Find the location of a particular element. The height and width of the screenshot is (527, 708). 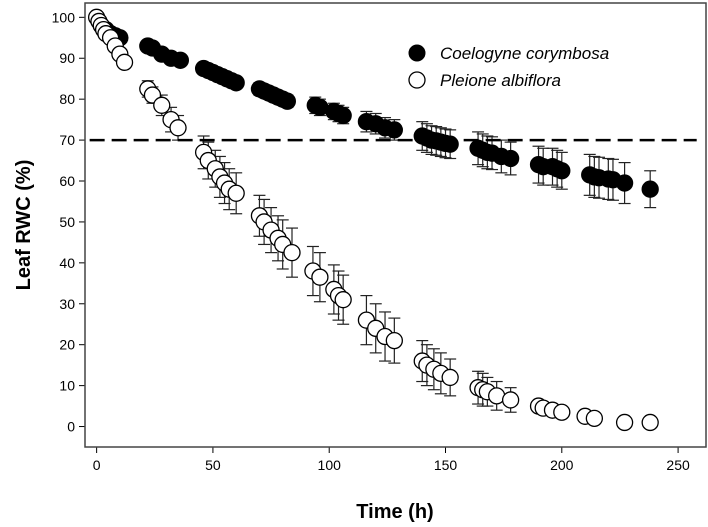

y-tick-label: 70 is located at coordinates (67, 140).